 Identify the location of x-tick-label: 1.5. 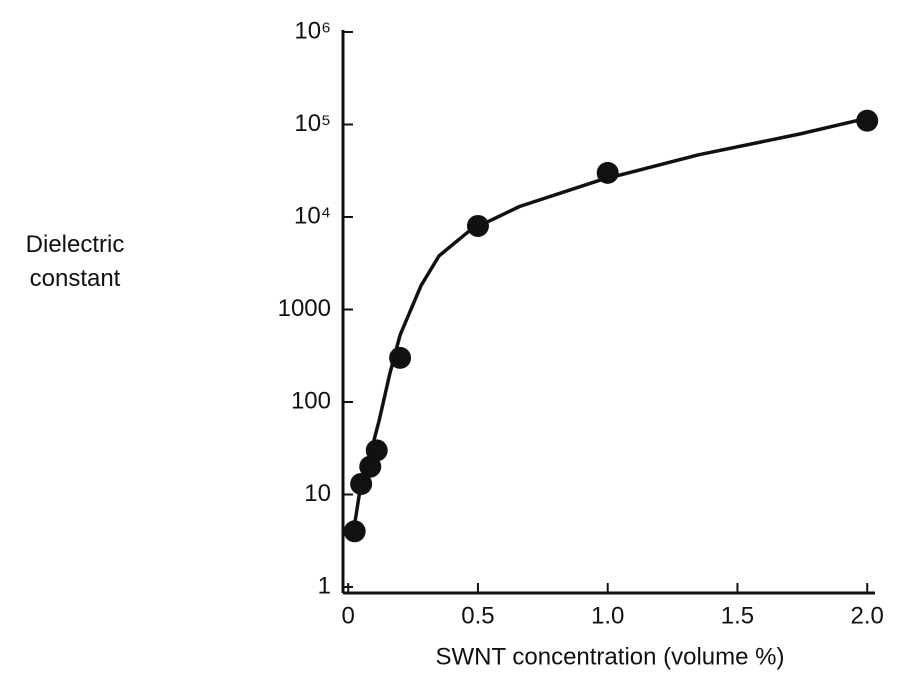
(737, 615).